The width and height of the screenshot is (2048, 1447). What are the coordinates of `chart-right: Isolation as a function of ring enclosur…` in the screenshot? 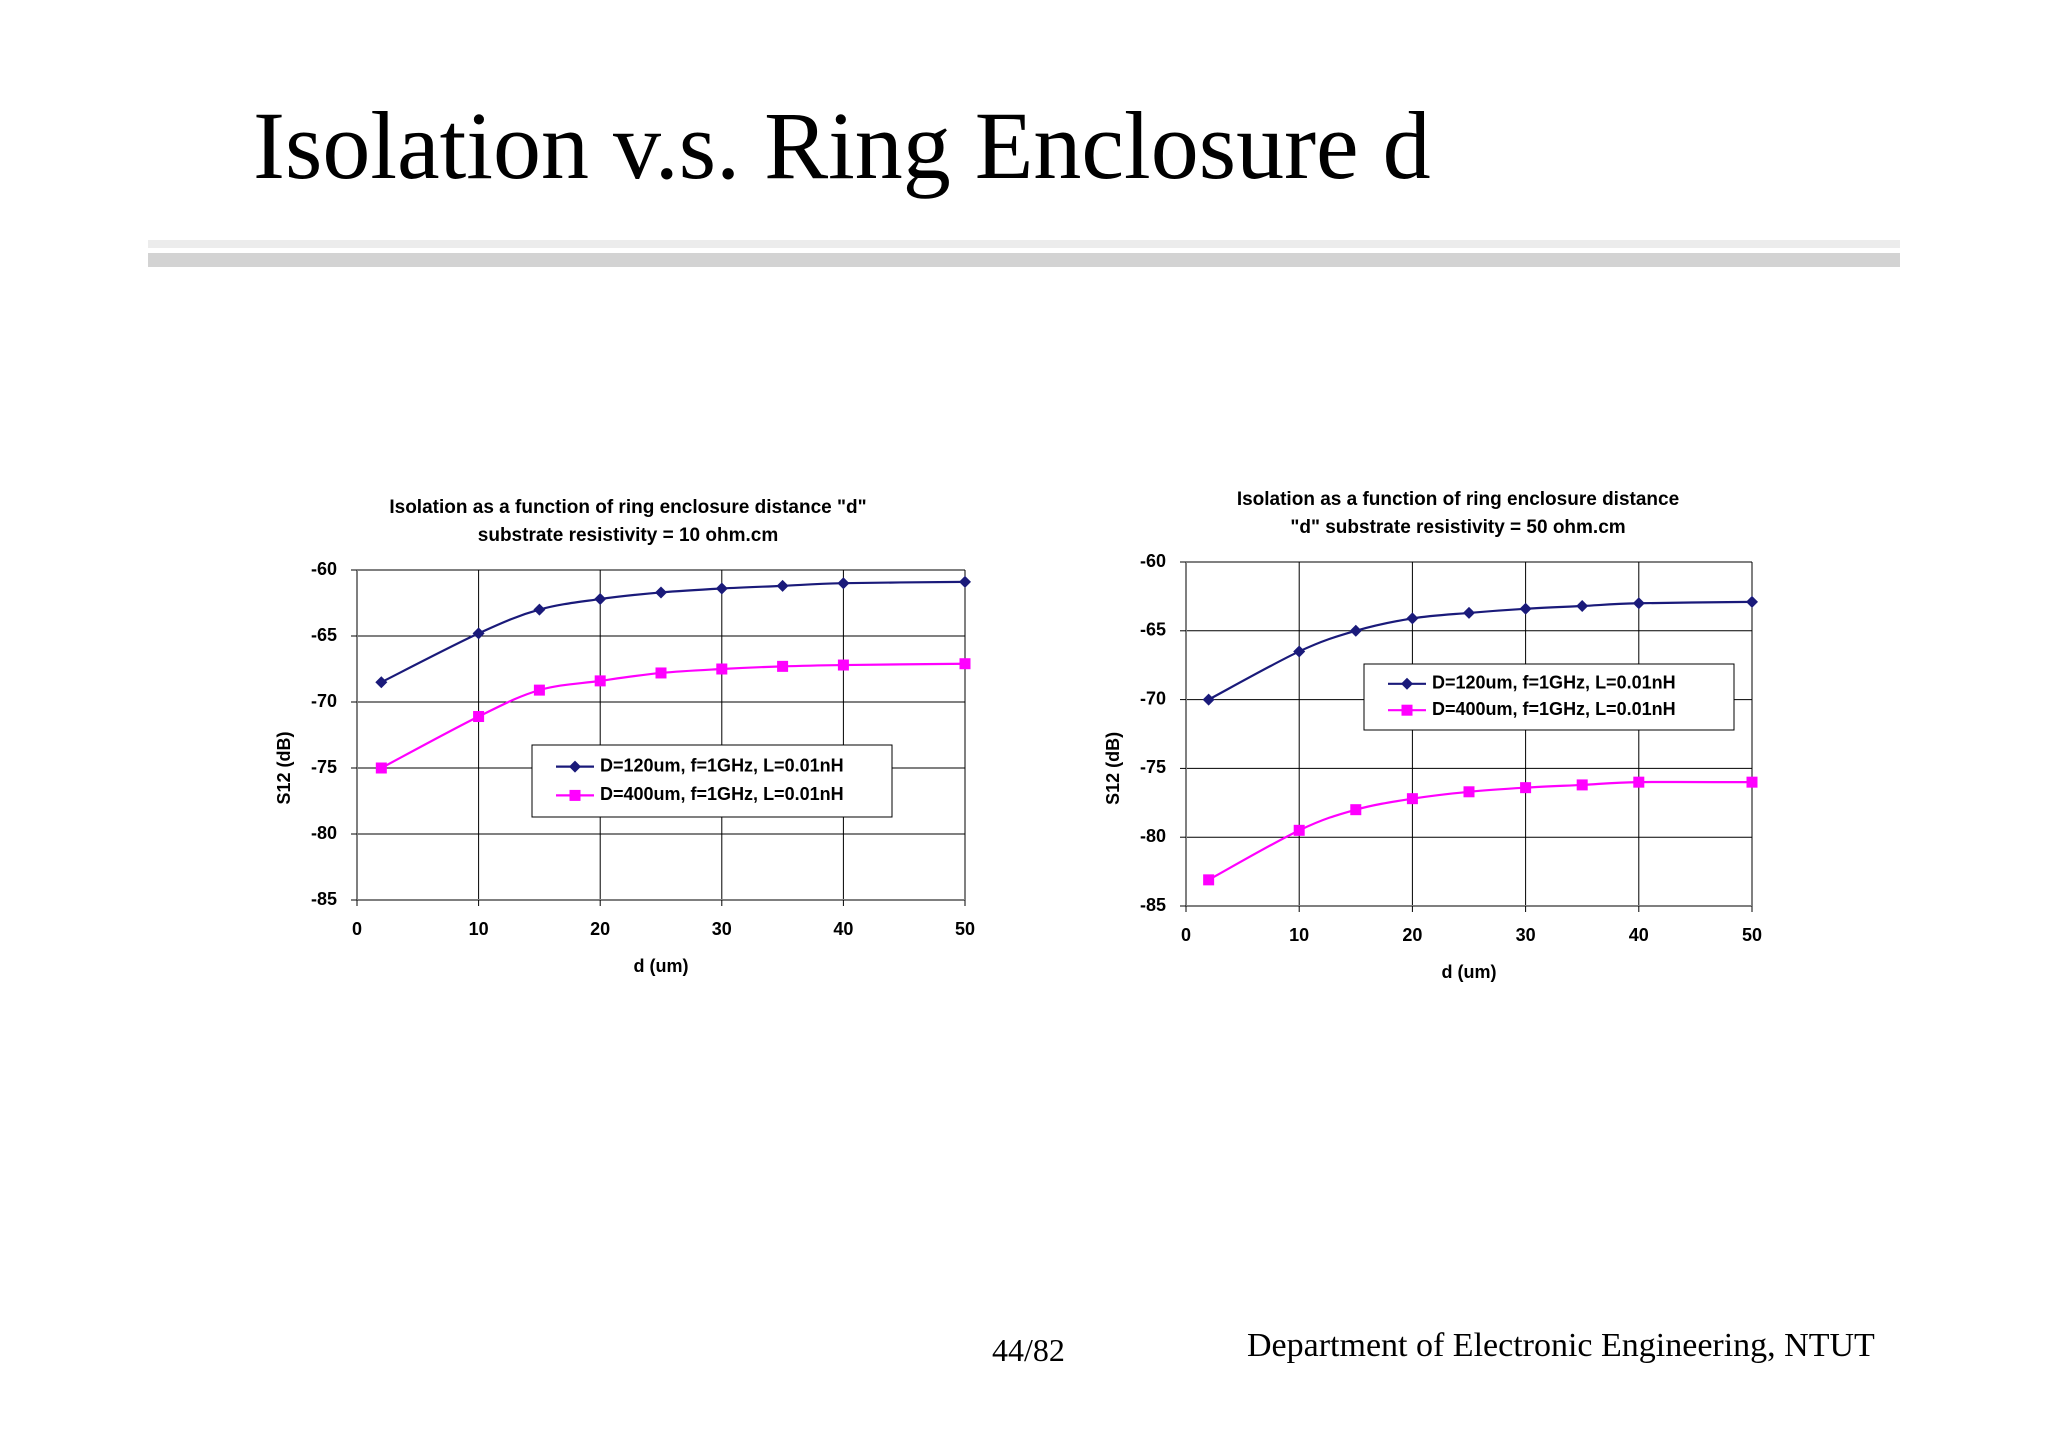 It's located at (1432, 735).